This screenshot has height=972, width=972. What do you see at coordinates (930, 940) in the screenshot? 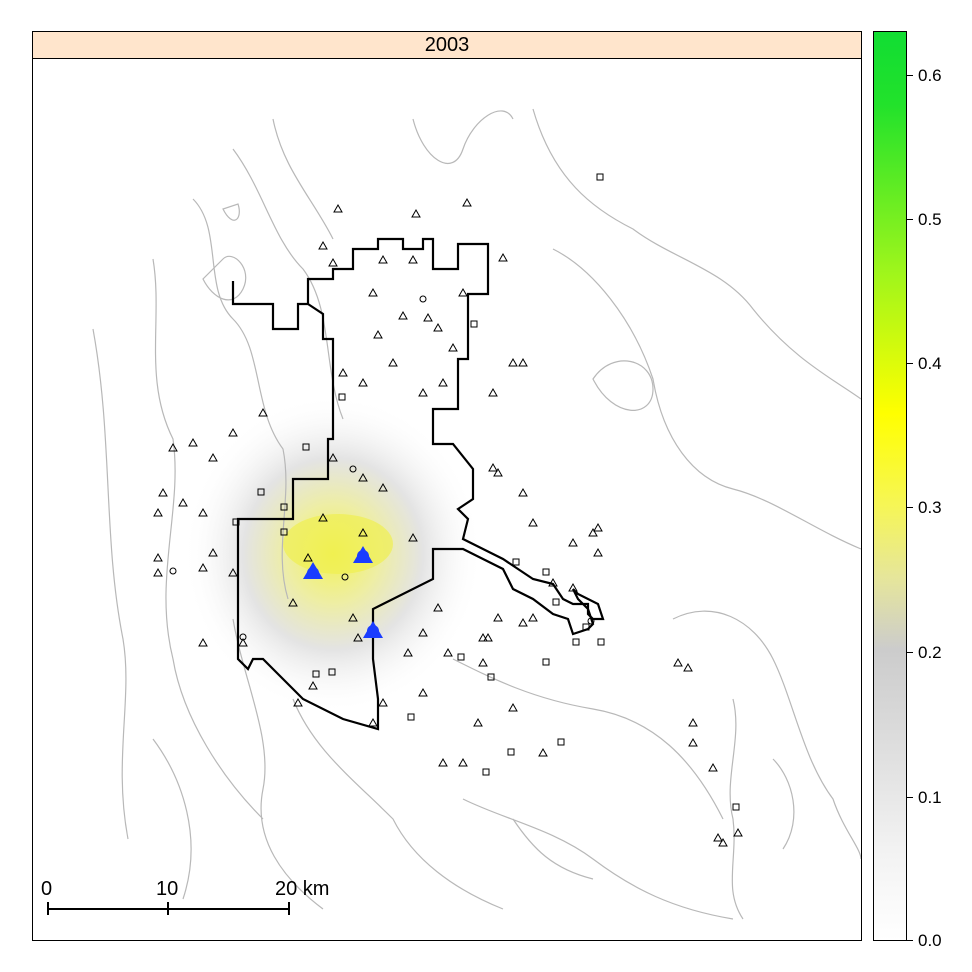
I see `colorbar-label: 0.0` at bounding box center [930, 940].